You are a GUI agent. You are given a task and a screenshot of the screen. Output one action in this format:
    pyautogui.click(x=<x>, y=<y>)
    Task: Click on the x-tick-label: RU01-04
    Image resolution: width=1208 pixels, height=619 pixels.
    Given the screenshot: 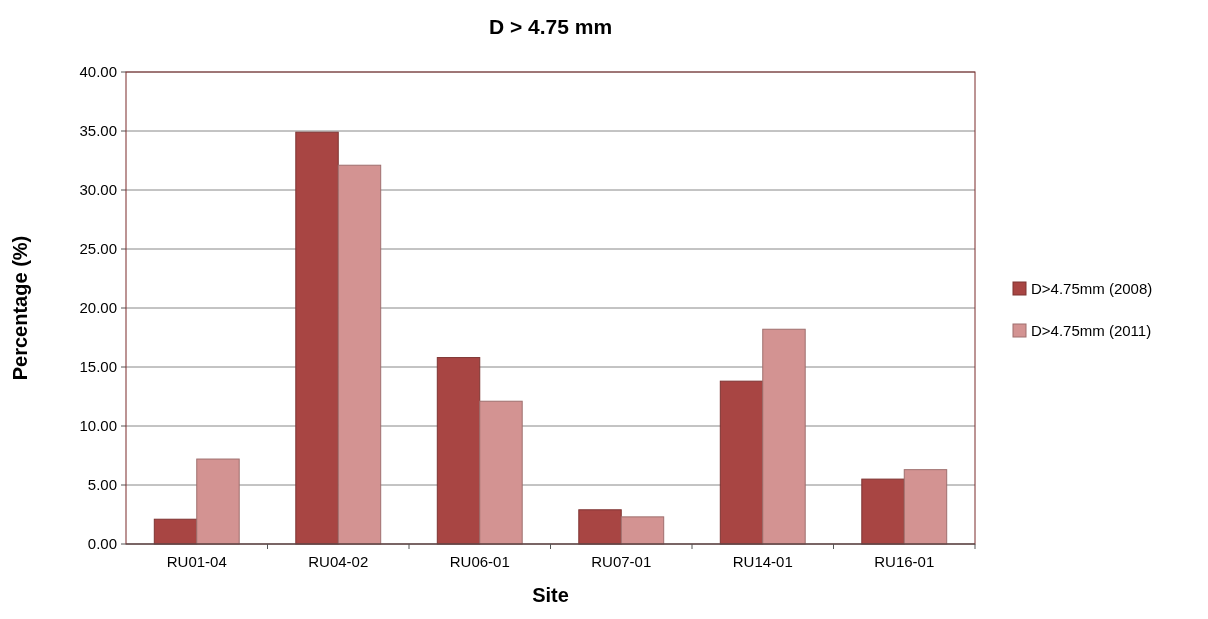 What is the action you would take?
    pyautogui.click(x=196, y=561)
    